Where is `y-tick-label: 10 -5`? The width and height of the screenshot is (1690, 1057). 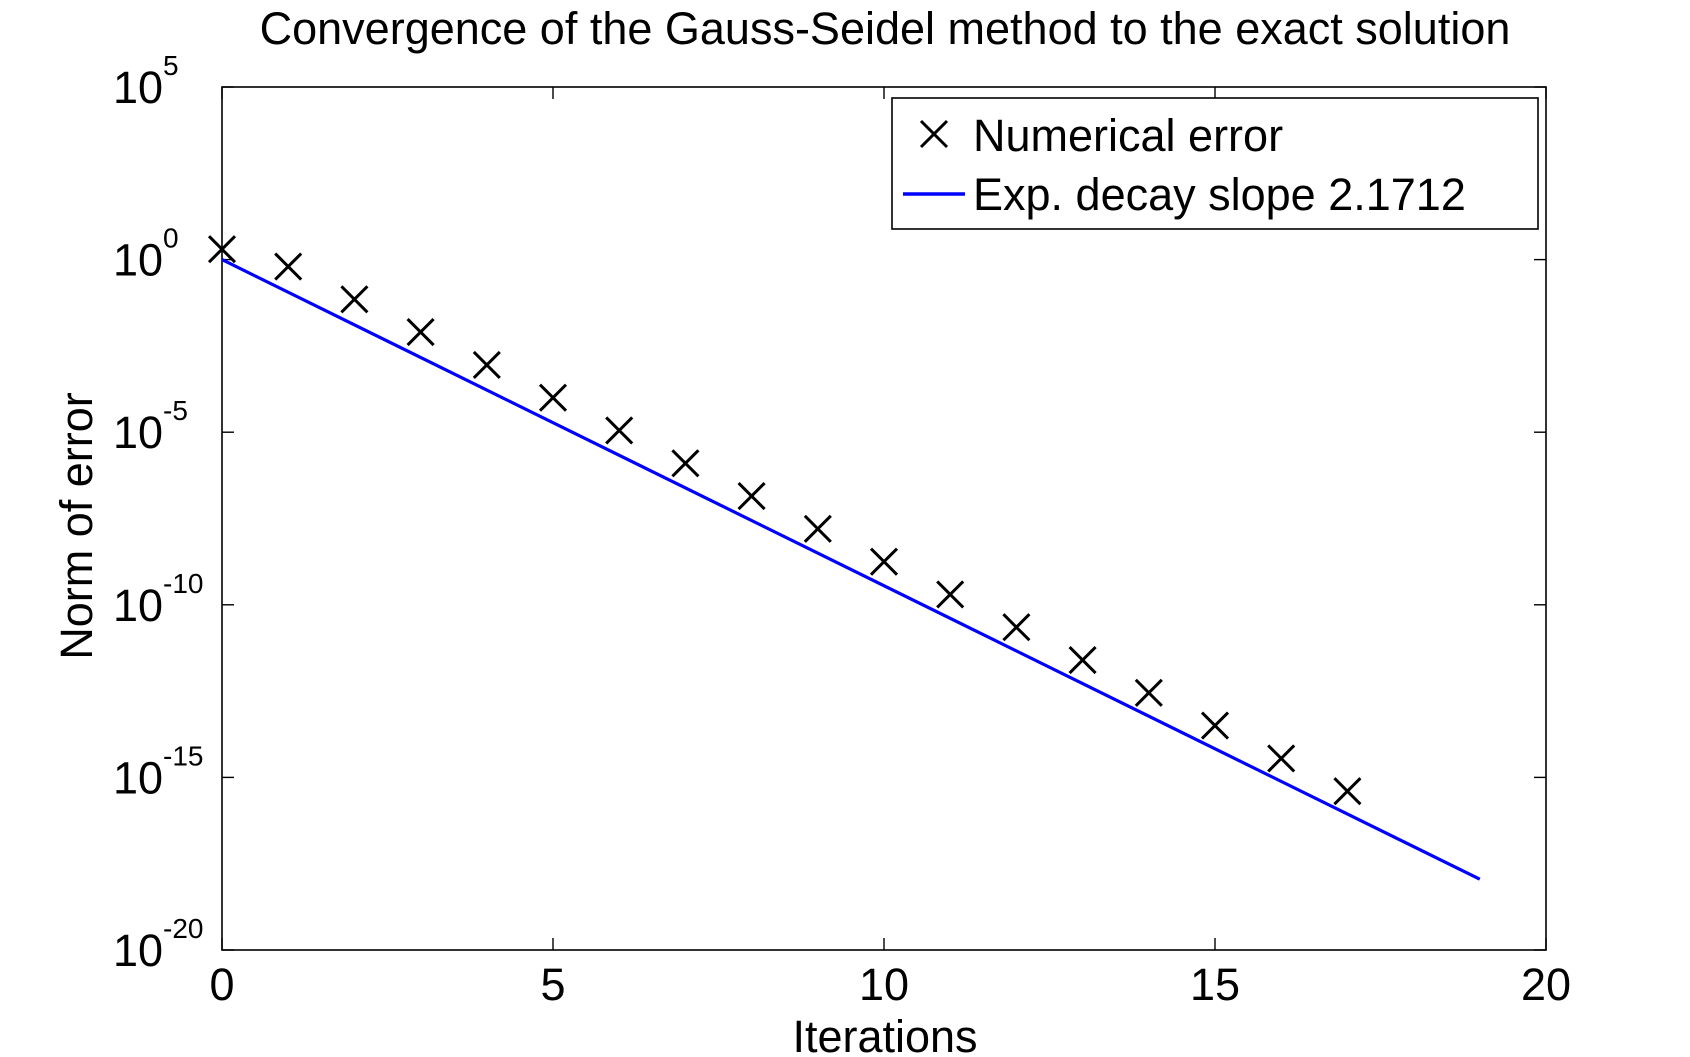 y-tick-label: 10 -5 is located at coordinates (150, 426).